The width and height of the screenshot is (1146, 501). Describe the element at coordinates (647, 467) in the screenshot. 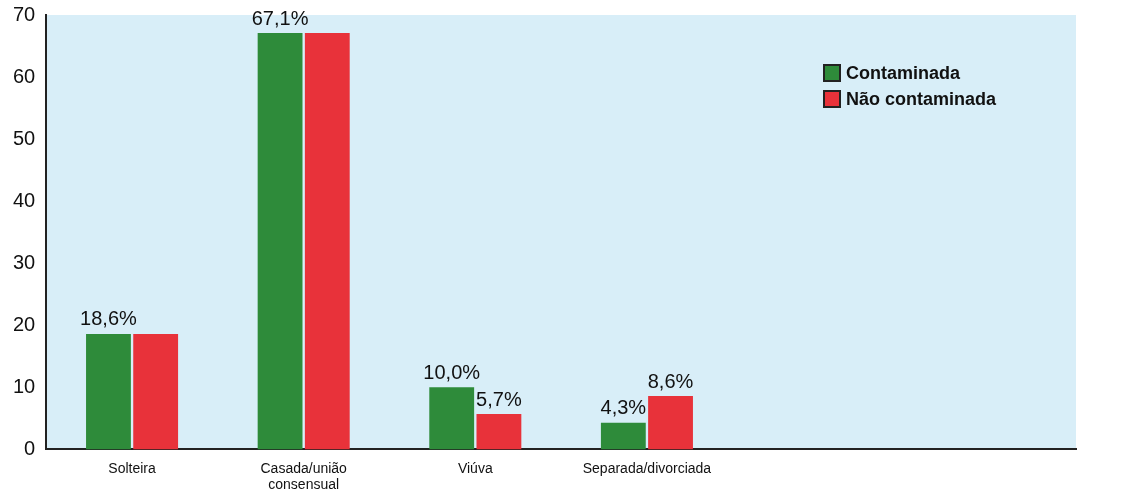

I see `x-tick-label: Separada/divorciada` at that location.